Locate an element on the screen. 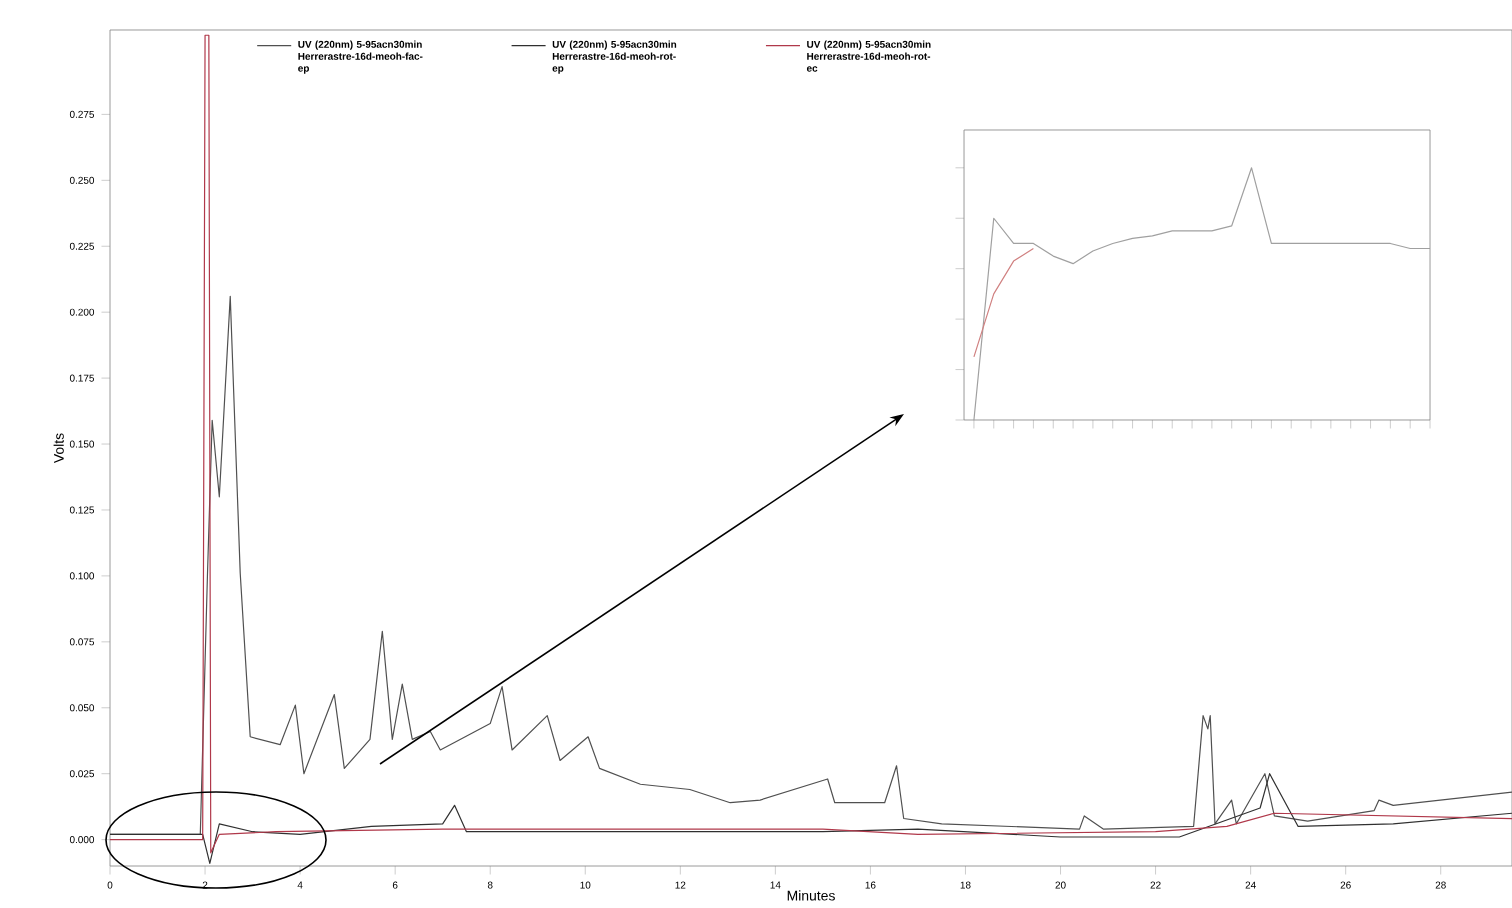  line-series is located at coordinates (811, 818).